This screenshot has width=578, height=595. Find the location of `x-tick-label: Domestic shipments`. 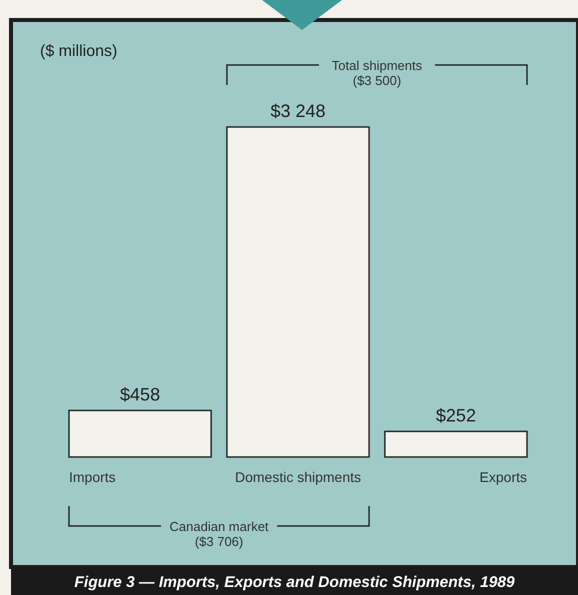

x-tick-label: Domestic shipments is located at coordinates (298, 477).